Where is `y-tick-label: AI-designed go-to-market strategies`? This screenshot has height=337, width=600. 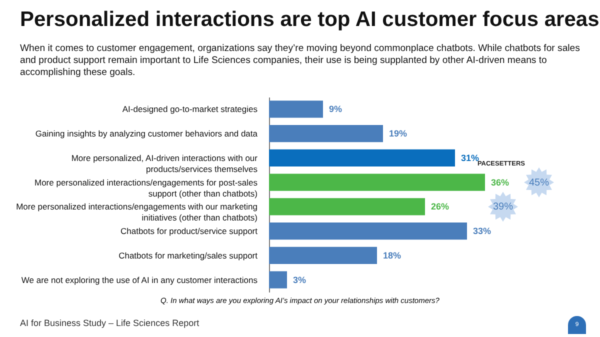 y-tick-label: AI-designed go-to-market strategies is located at coordinates (190, 109).